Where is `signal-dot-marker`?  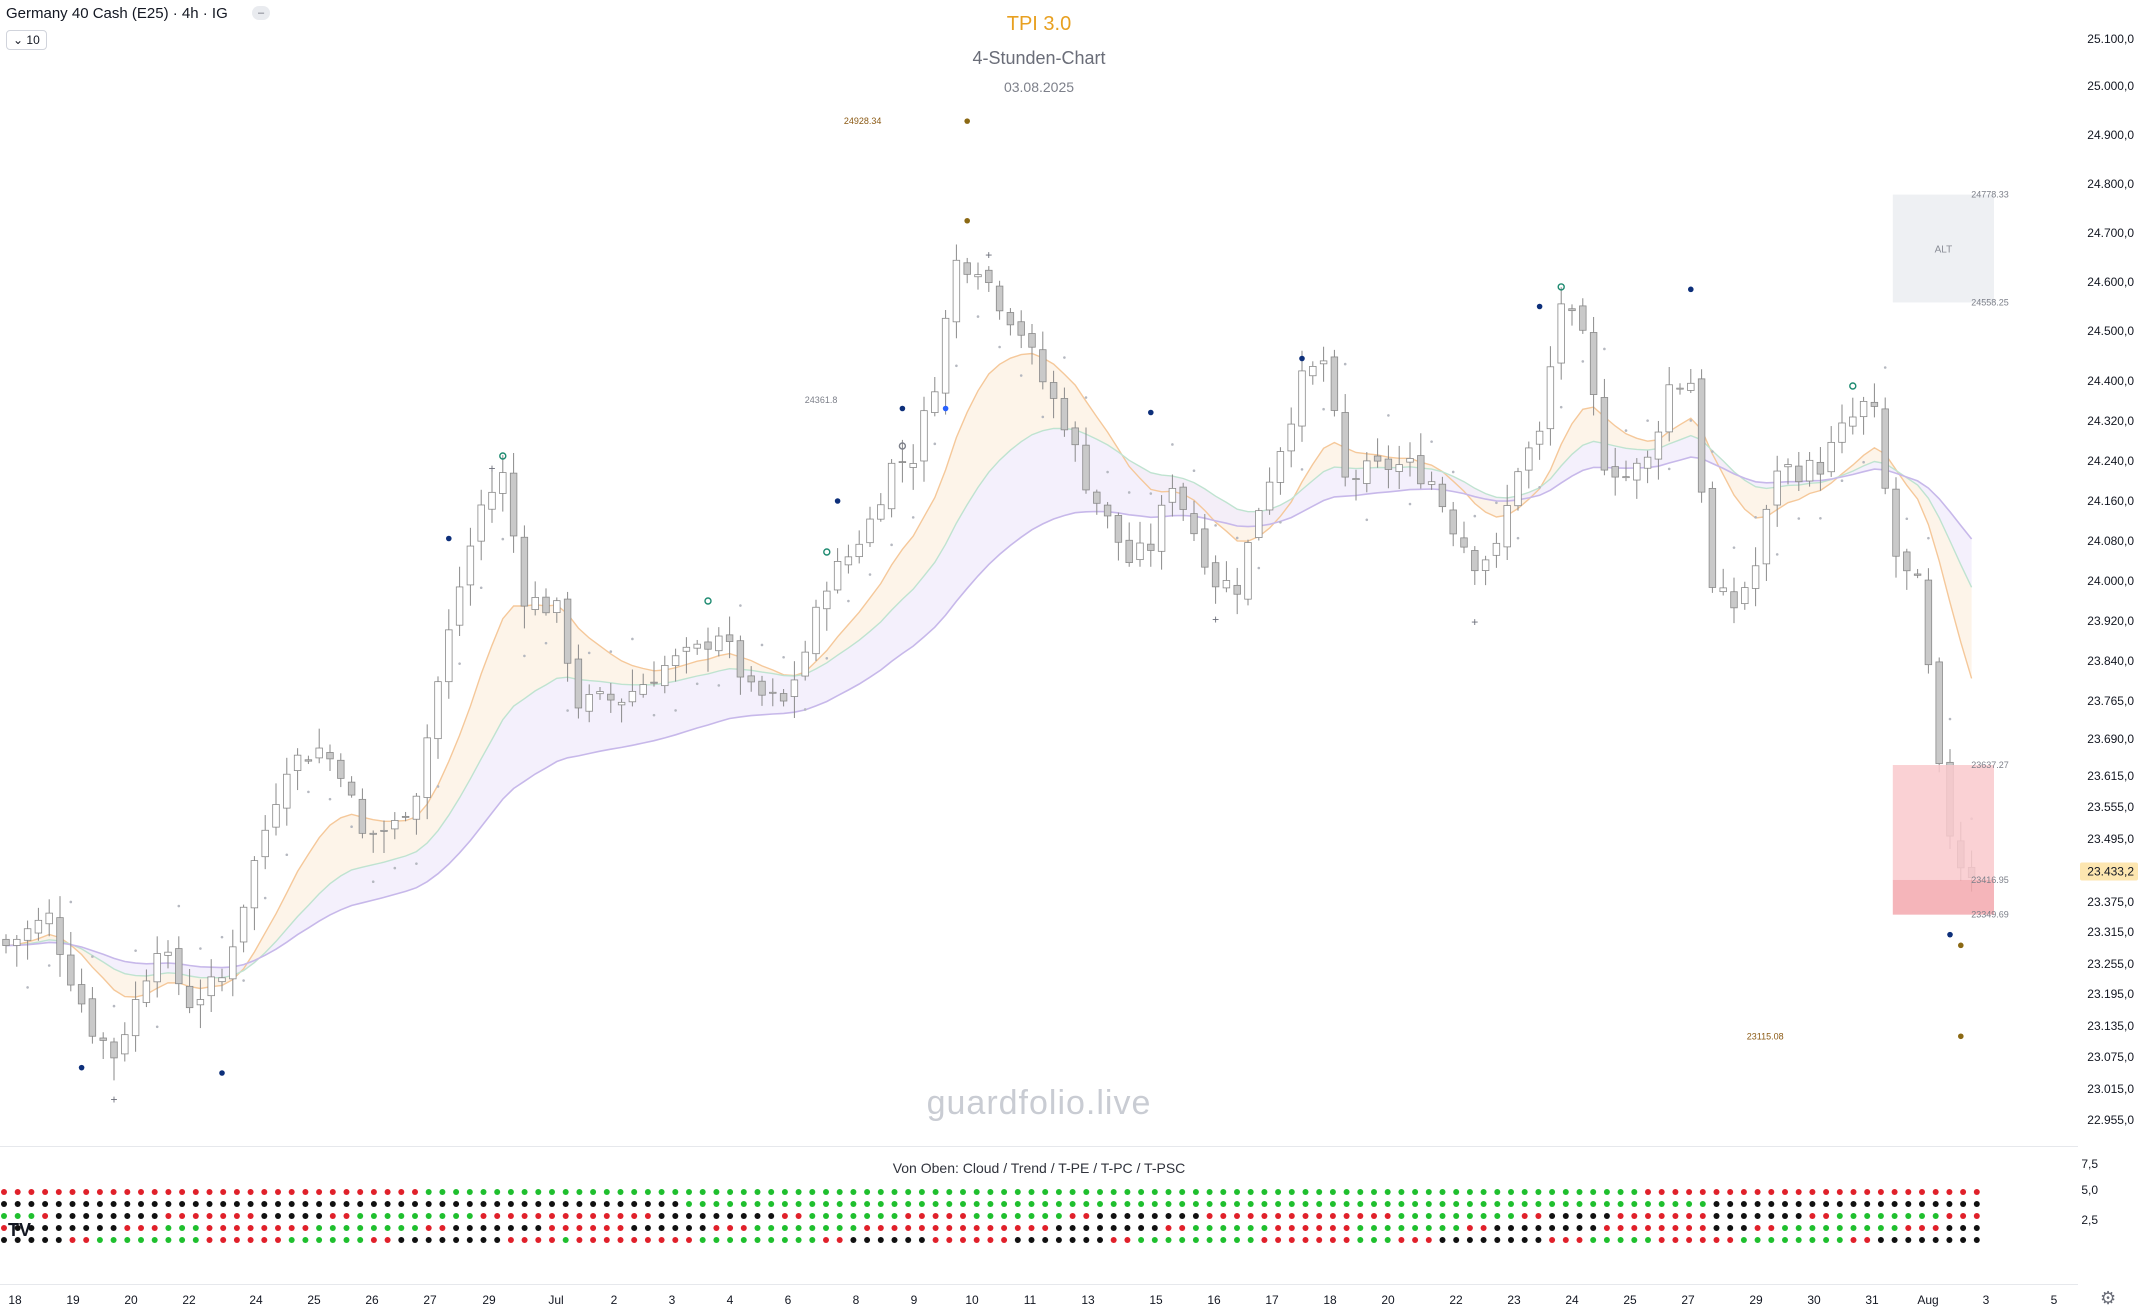 signal-dot-marker is located at coordinates (1540, 307).